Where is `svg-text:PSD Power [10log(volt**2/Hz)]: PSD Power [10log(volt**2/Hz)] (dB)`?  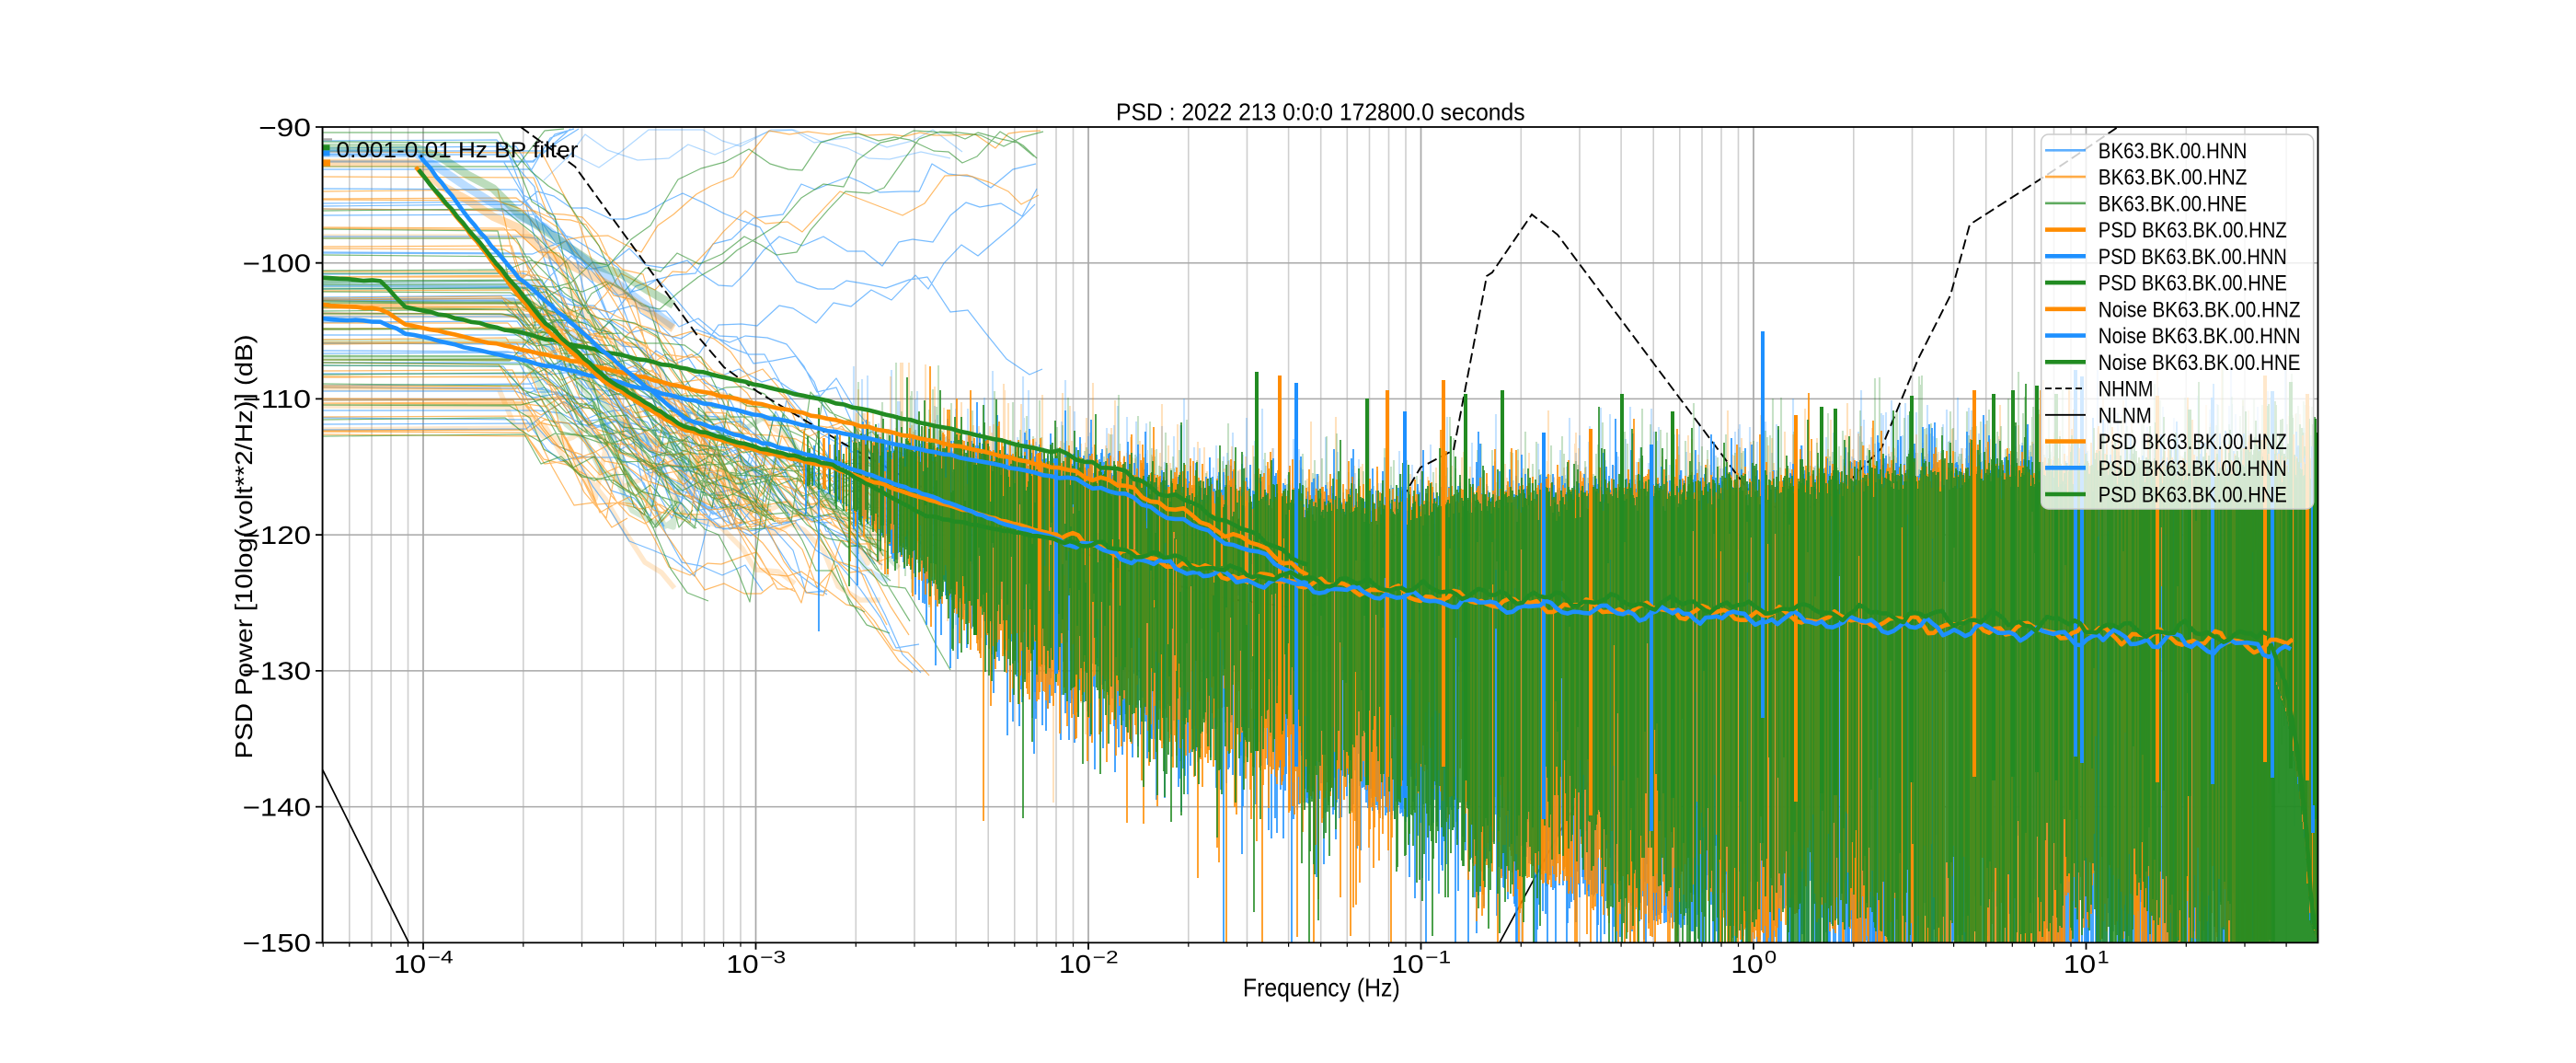
svg-text:PSD Power [10log(volt**2/Hz)]: PSD Power [10log(volt**2/Hz)] (dB) is located at coordinates (244, 547).